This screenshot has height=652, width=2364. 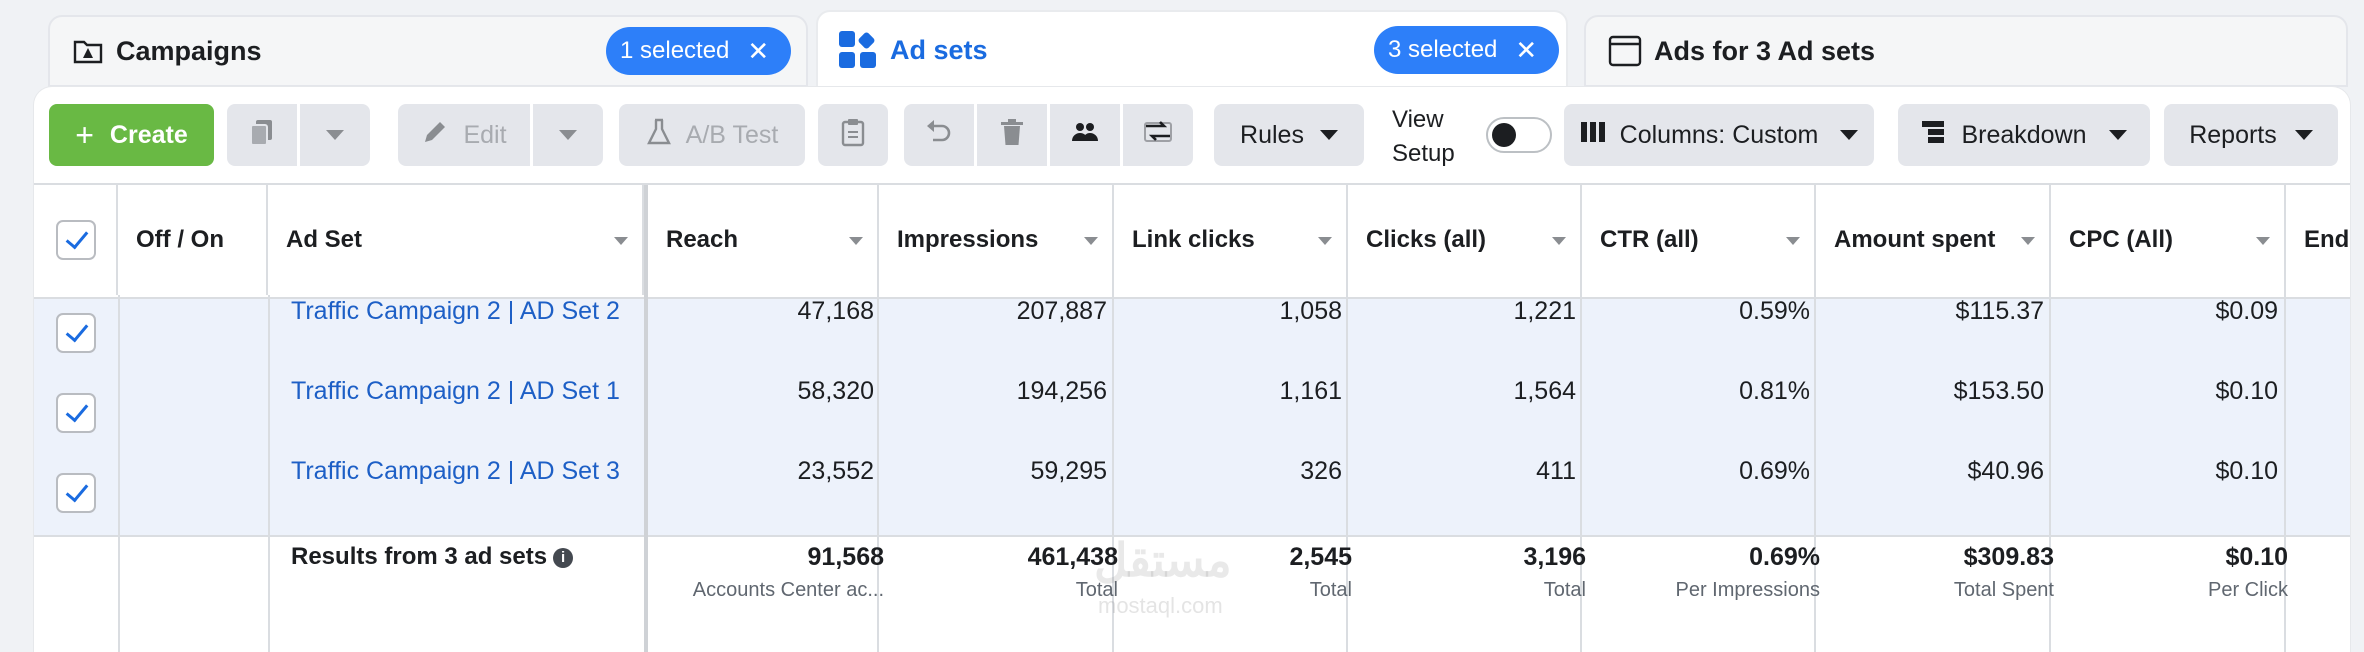 I want to click on undo-icon, so click(x=939, y=135).